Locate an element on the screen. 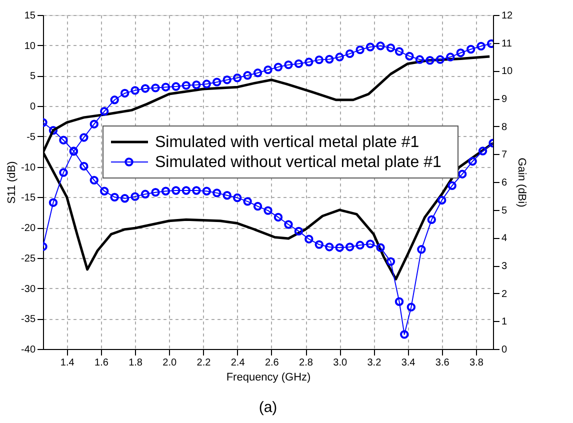 This screenshot has width=573, height=423. y-tick-label: -20 is located at coordinates (28, 228).